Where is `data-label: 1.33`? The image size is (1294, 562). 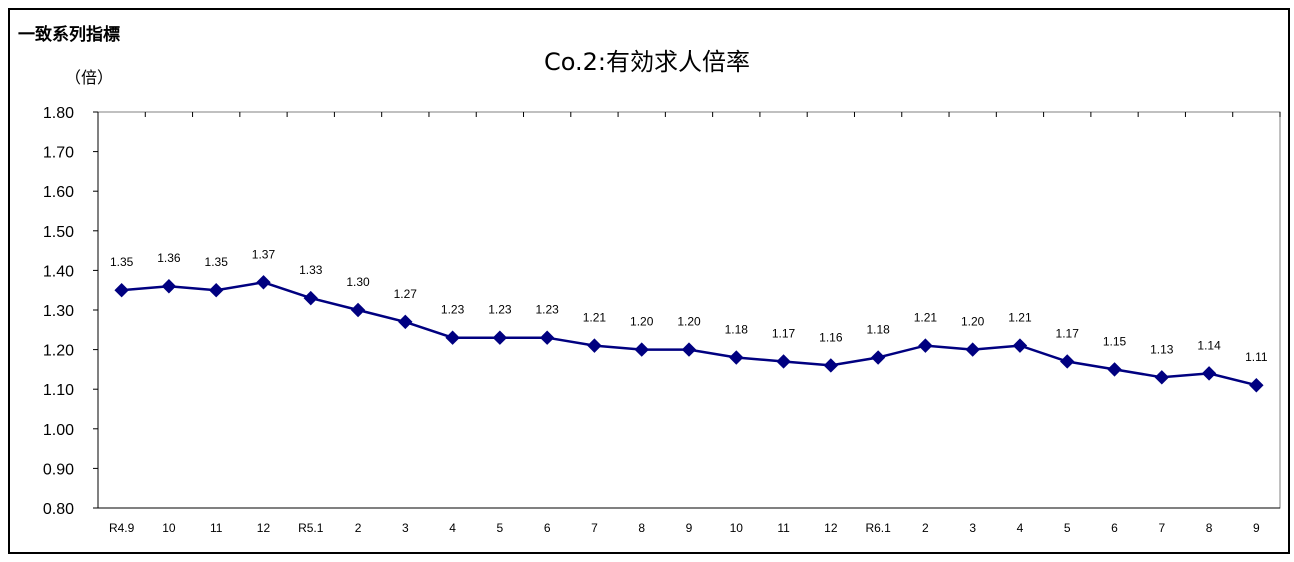
data-label: 1.33 is located at coordinates (311, 270).